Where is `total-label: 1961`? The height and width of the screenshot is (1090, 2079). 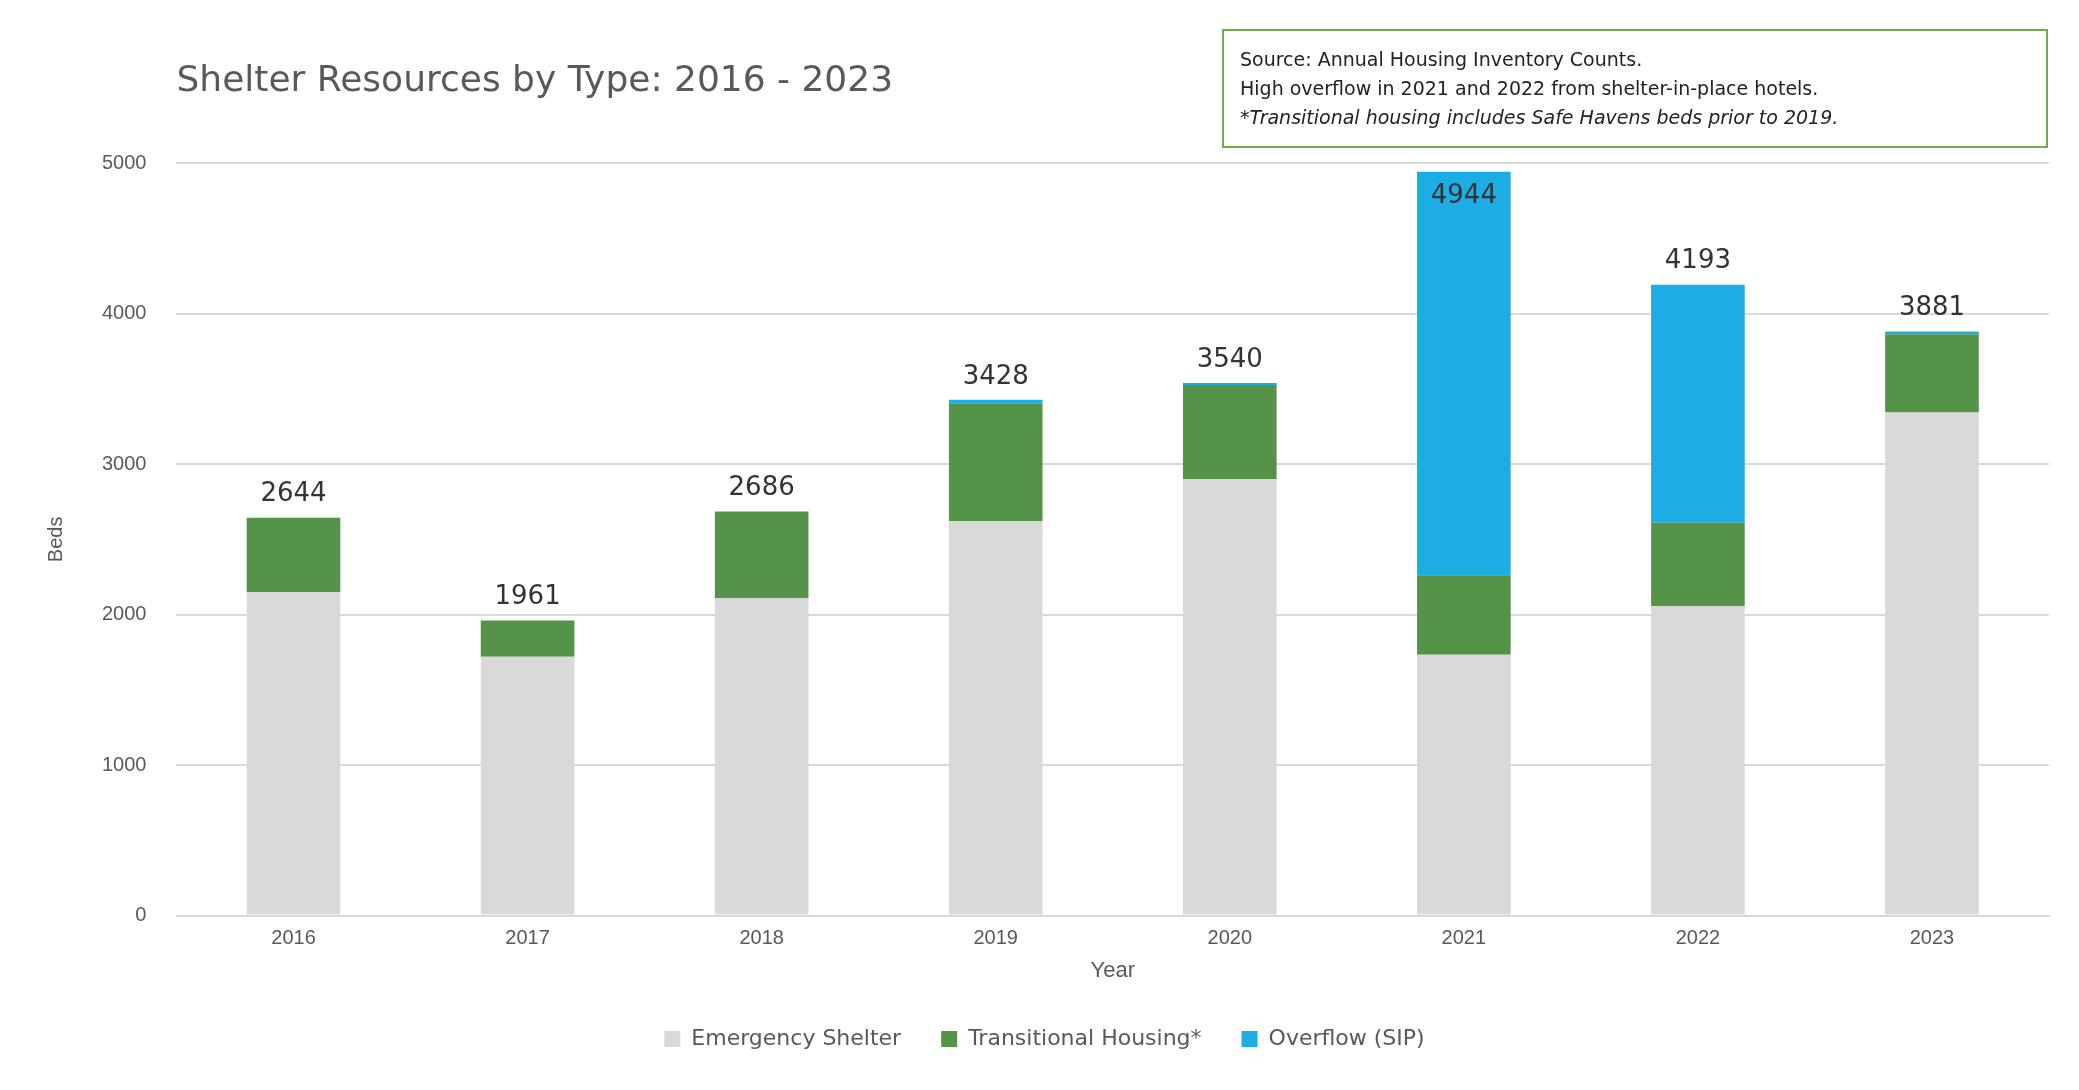 total-label: 1961 is located at coordinates (527, 595).